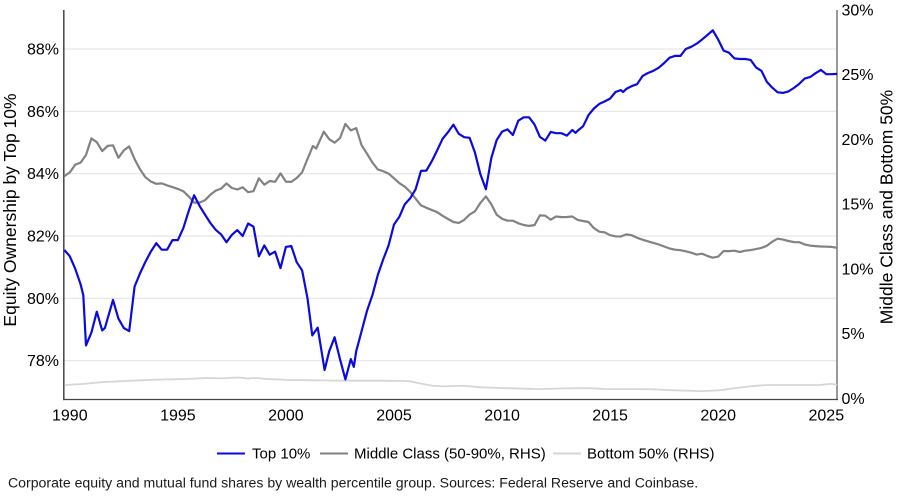  Describe the element at coordinates (610, 416) in the screenshot. I see `svg-text: 2015` at that location.